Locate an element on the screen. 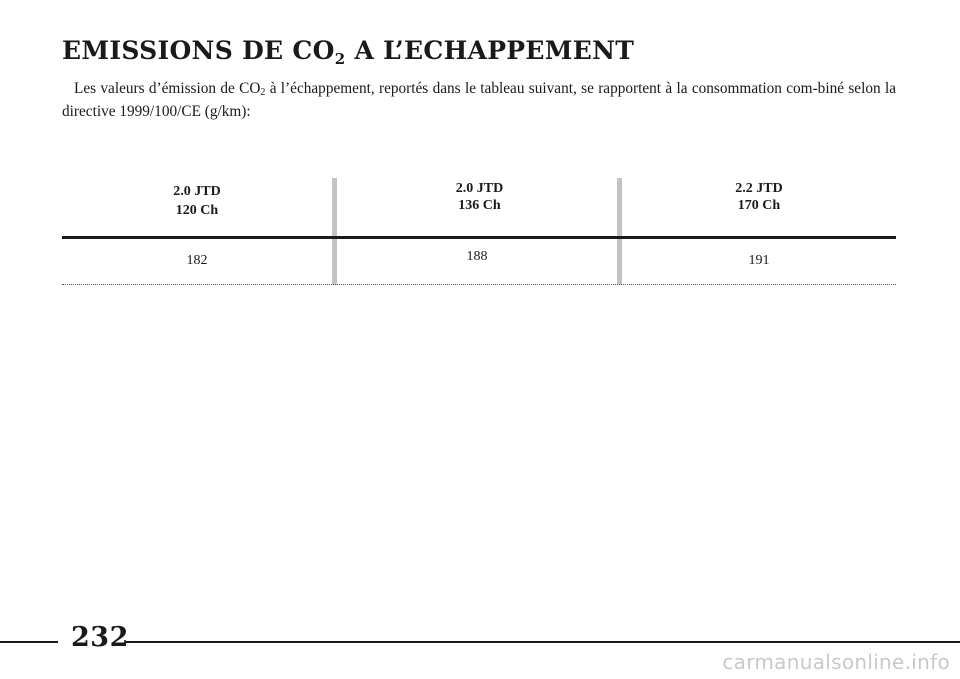 The image size is (960, 679). column-header: 2.0 JTD 136 Ch is located at coordinates (479, 197).